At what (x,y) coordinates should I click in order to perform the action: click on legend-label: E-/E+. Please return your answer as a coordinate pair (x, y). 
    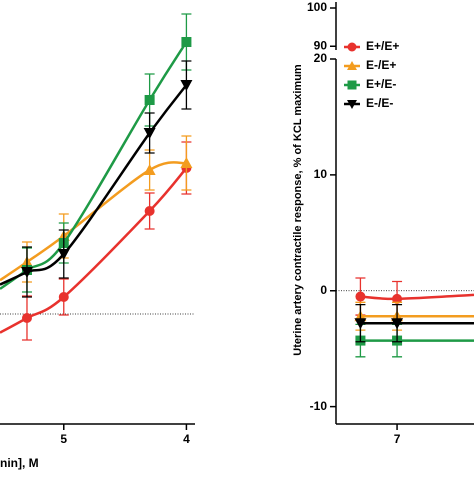
    Looking at the image, I should click on (381, 65).